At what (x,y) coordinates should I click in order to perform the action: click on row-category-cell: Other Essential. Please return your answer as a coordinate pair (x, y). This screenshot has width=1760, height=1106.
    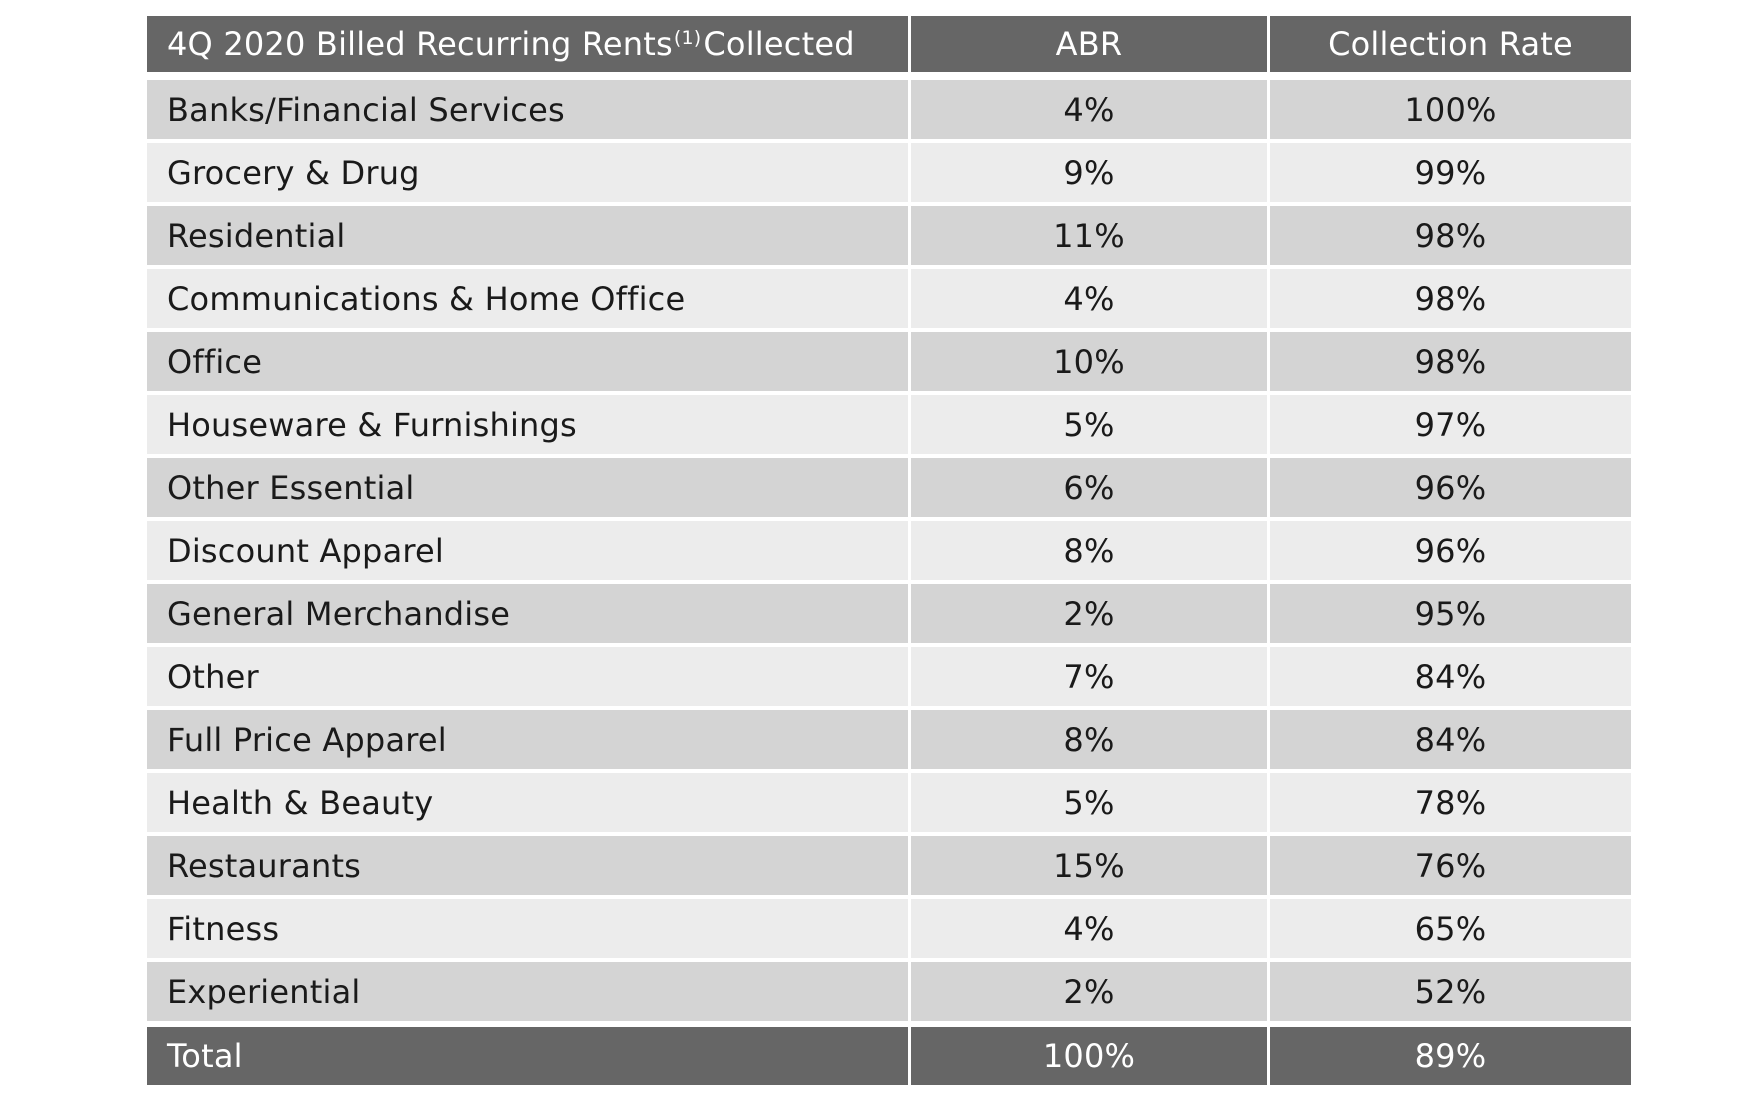
    Looking at the image, I should click on (529, 489).